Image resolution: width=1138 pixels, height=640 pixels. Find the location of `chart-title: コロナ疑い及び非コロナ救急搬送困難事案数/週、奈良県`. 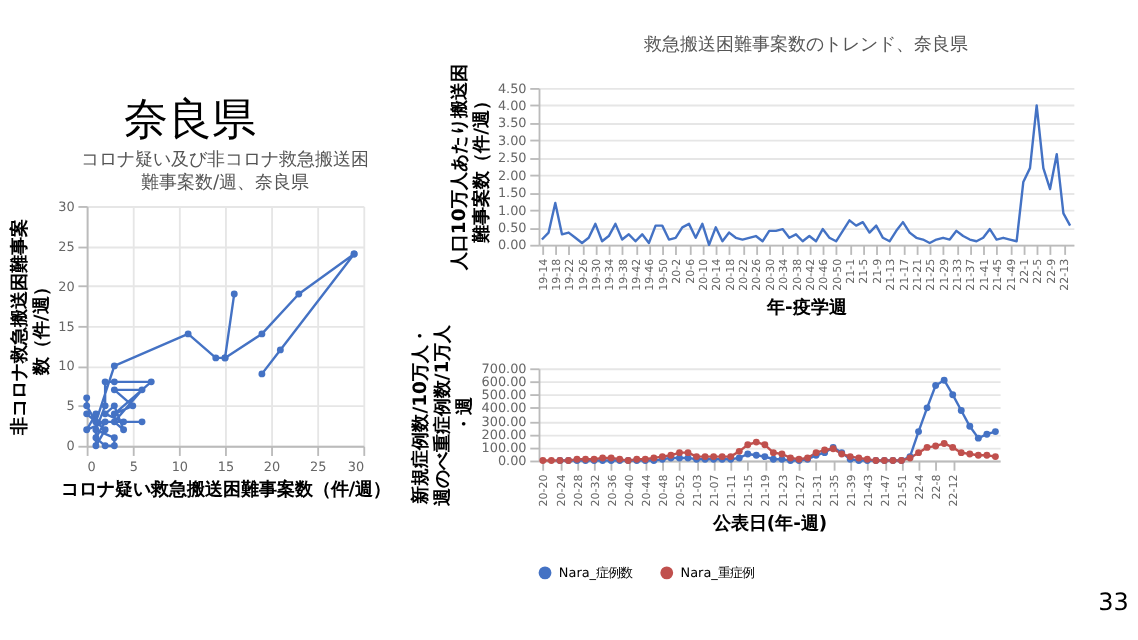

chart-title: コロナ疑い及び非コロナ救急搬送困難事案数/週、奈良県 is located at coordinates (225, 171).